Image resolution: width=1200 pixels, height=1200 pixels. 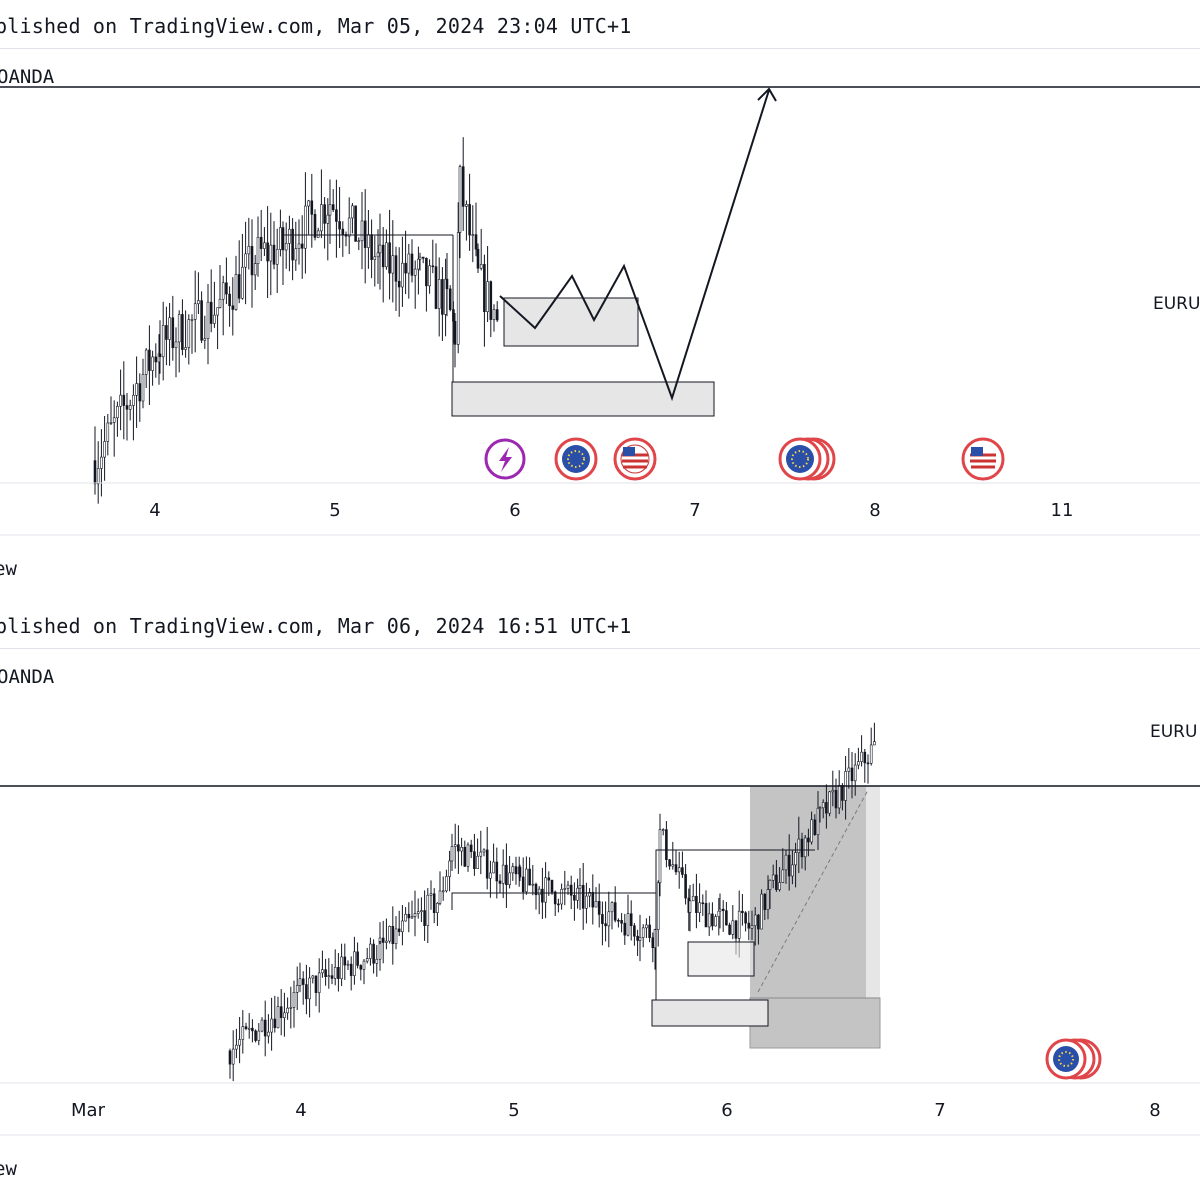 What do you see at coordinates (634, 245) in the screenshot?
I see `projection-path` at bounding box center [634, 245].